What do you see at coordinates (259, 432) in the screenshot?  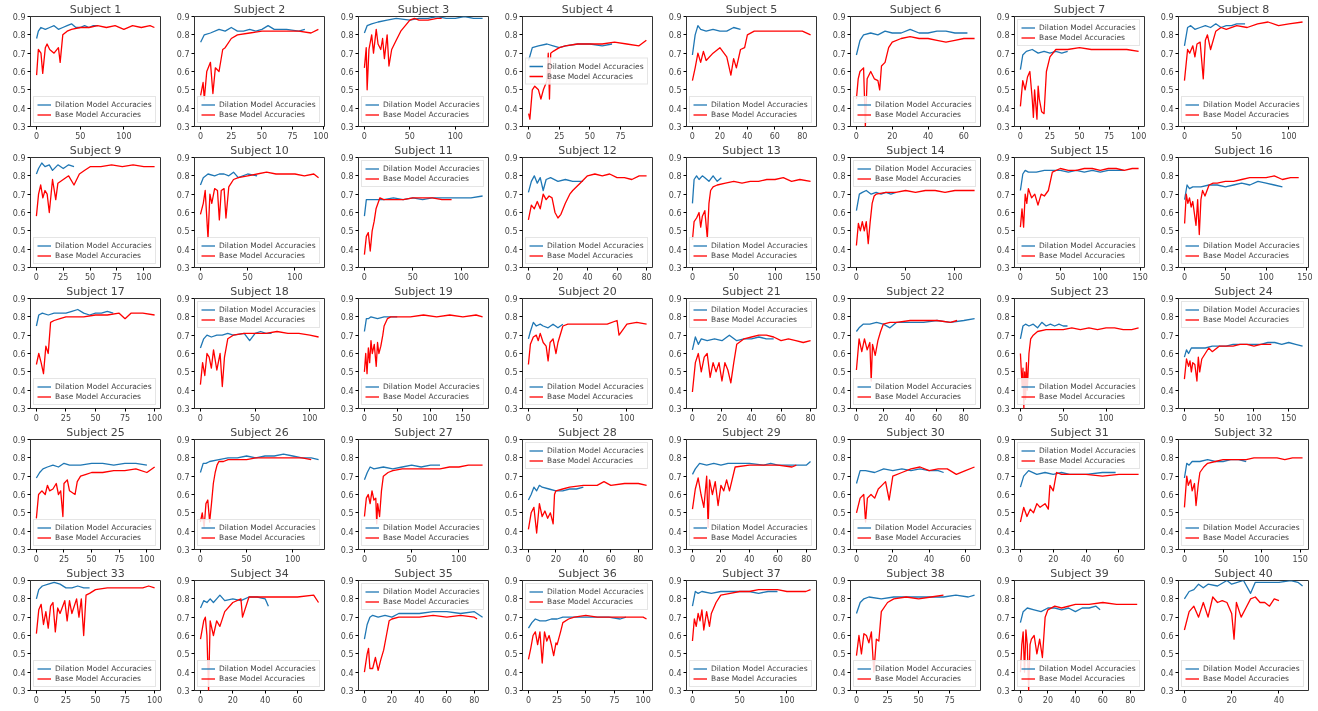 I see `chart-title: Subject 26` at bounding box center [259, 432].